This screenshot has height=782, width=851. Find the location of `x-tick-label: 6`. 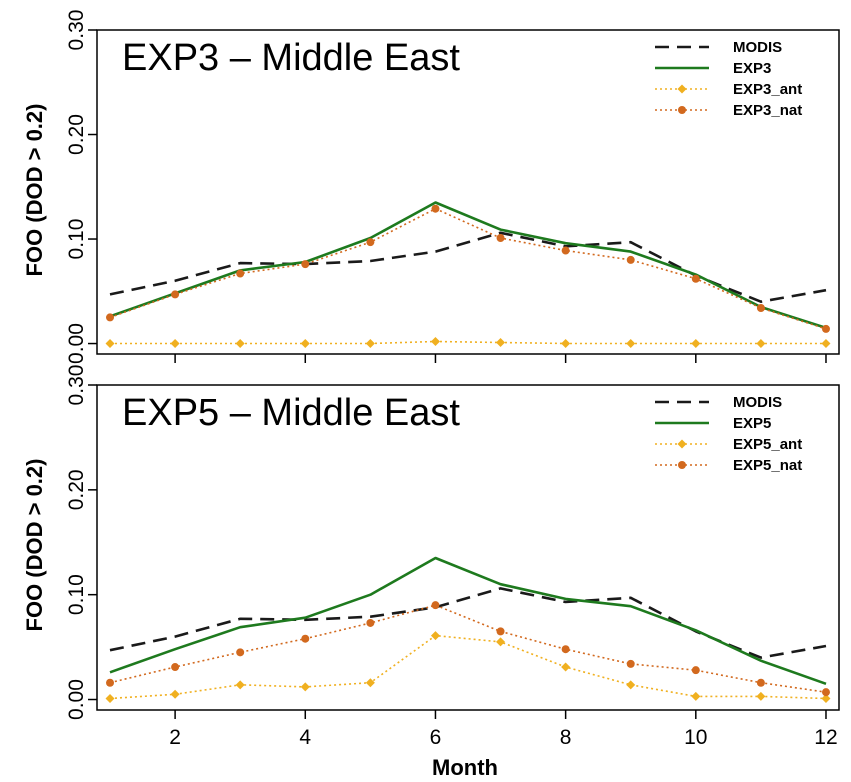

x-tick-label: 6 is located at coordinates (436, 737).